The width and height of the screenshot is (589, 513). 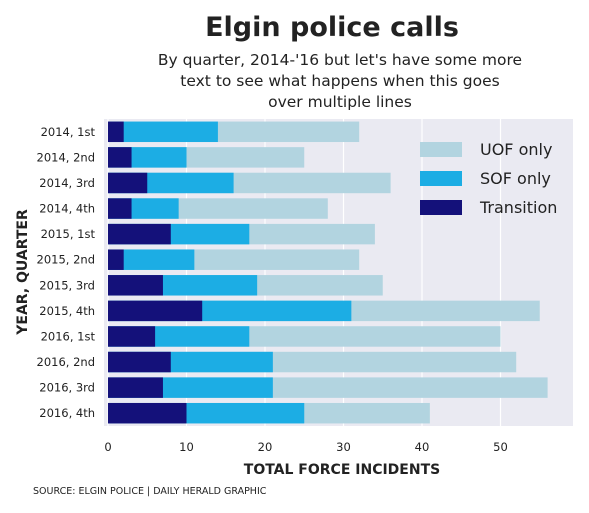 What do you see at coordinates (265, 447) in the screenshot?
I see `x-tick-label: 20` at bounding box center [265, 447].